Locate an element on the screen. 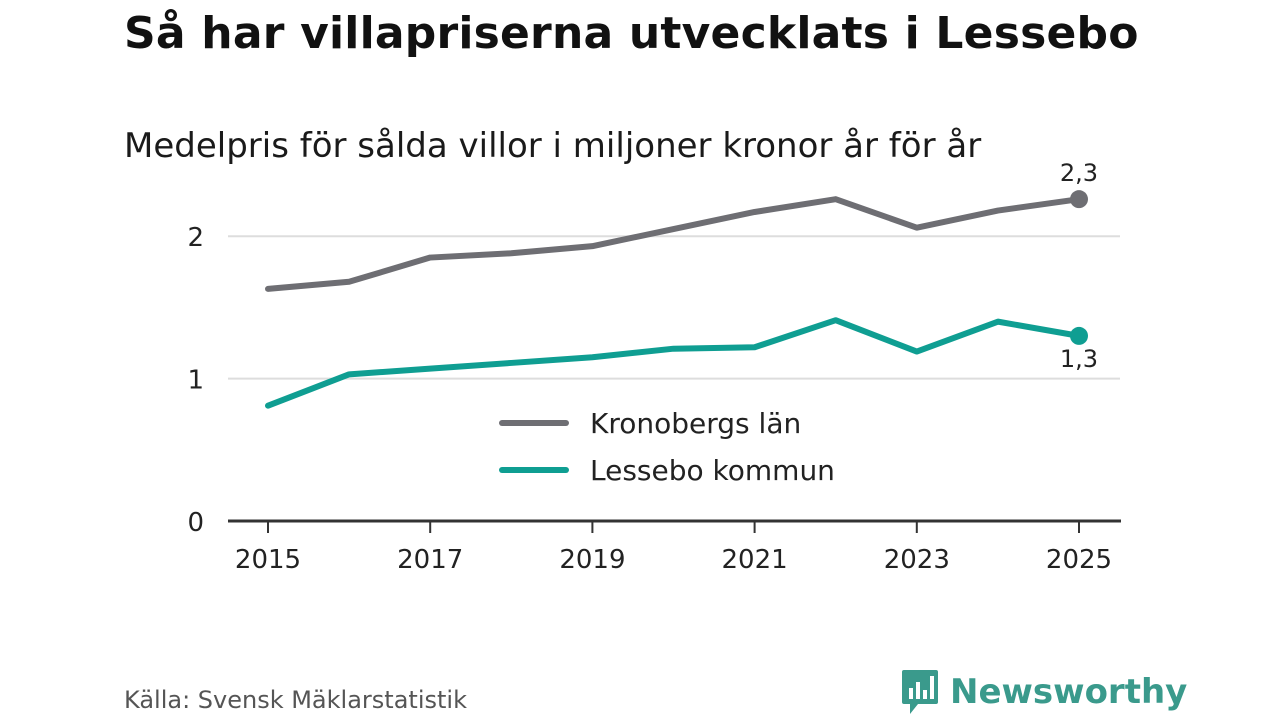  legend-background is located at coordinates (674, 449).